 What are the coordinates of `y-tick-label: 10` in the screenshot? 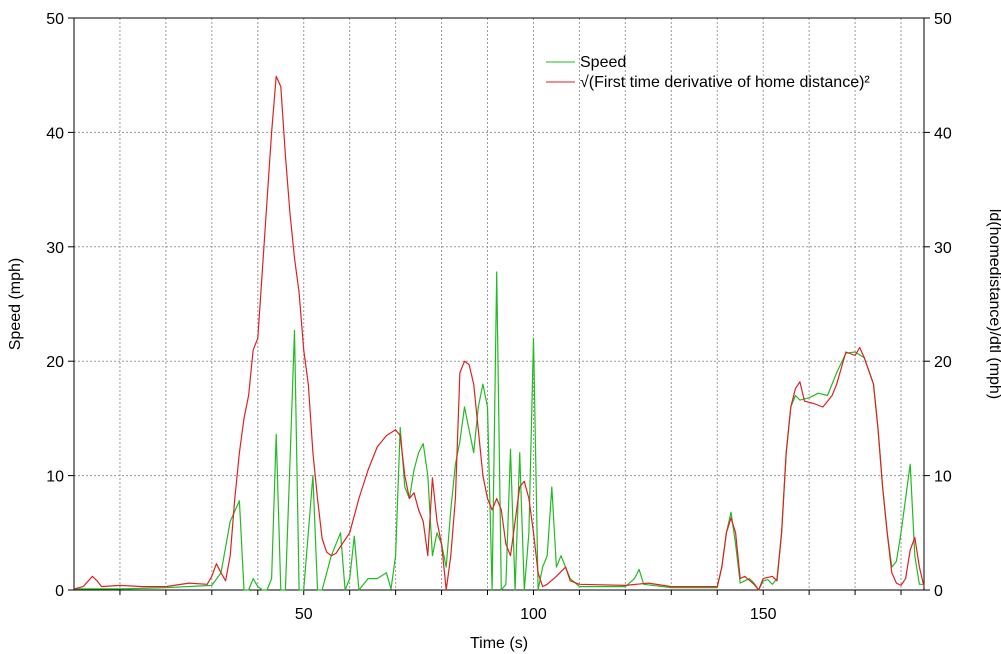 It's located at (55, 477).